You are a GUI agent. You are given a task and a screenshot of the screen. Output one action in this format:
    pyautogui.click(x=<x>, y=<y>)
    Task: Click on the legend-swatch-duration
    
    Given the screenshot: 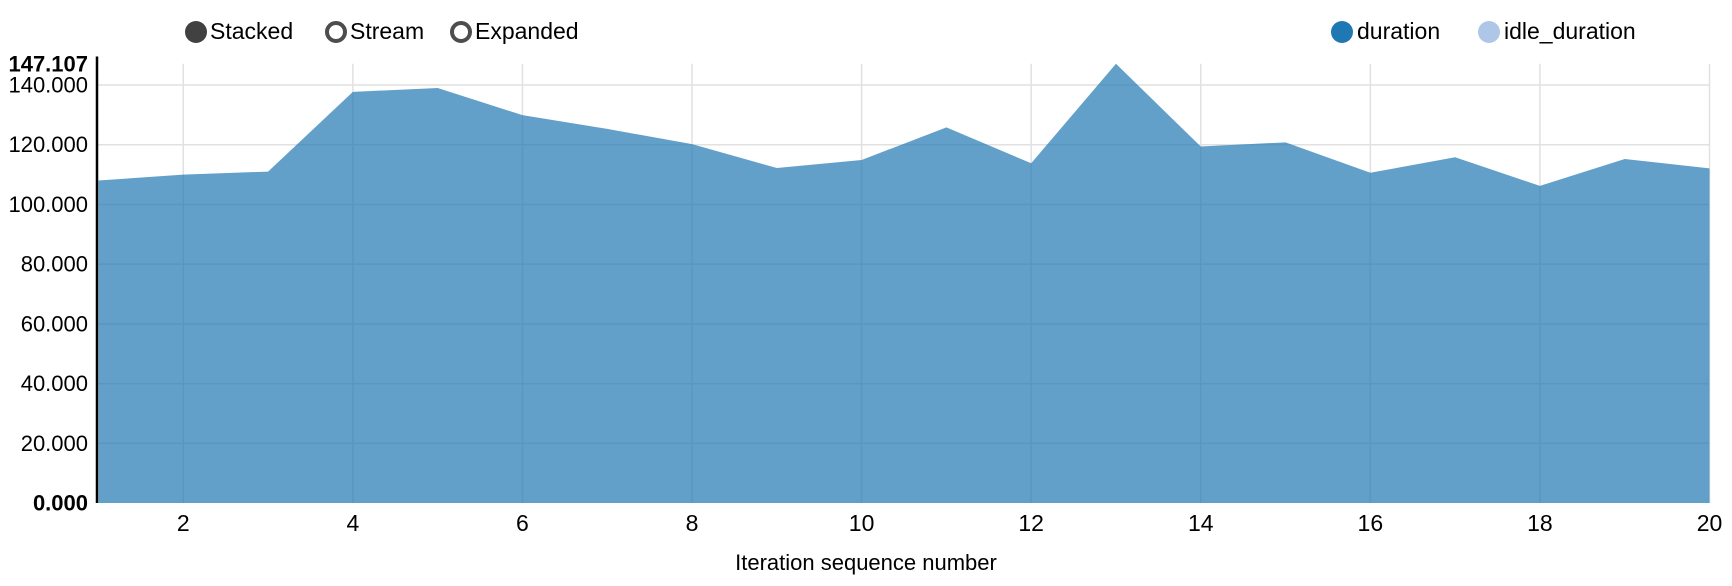 What is the action you would take?
    pyautogui.click(x=1342, y=31)
    